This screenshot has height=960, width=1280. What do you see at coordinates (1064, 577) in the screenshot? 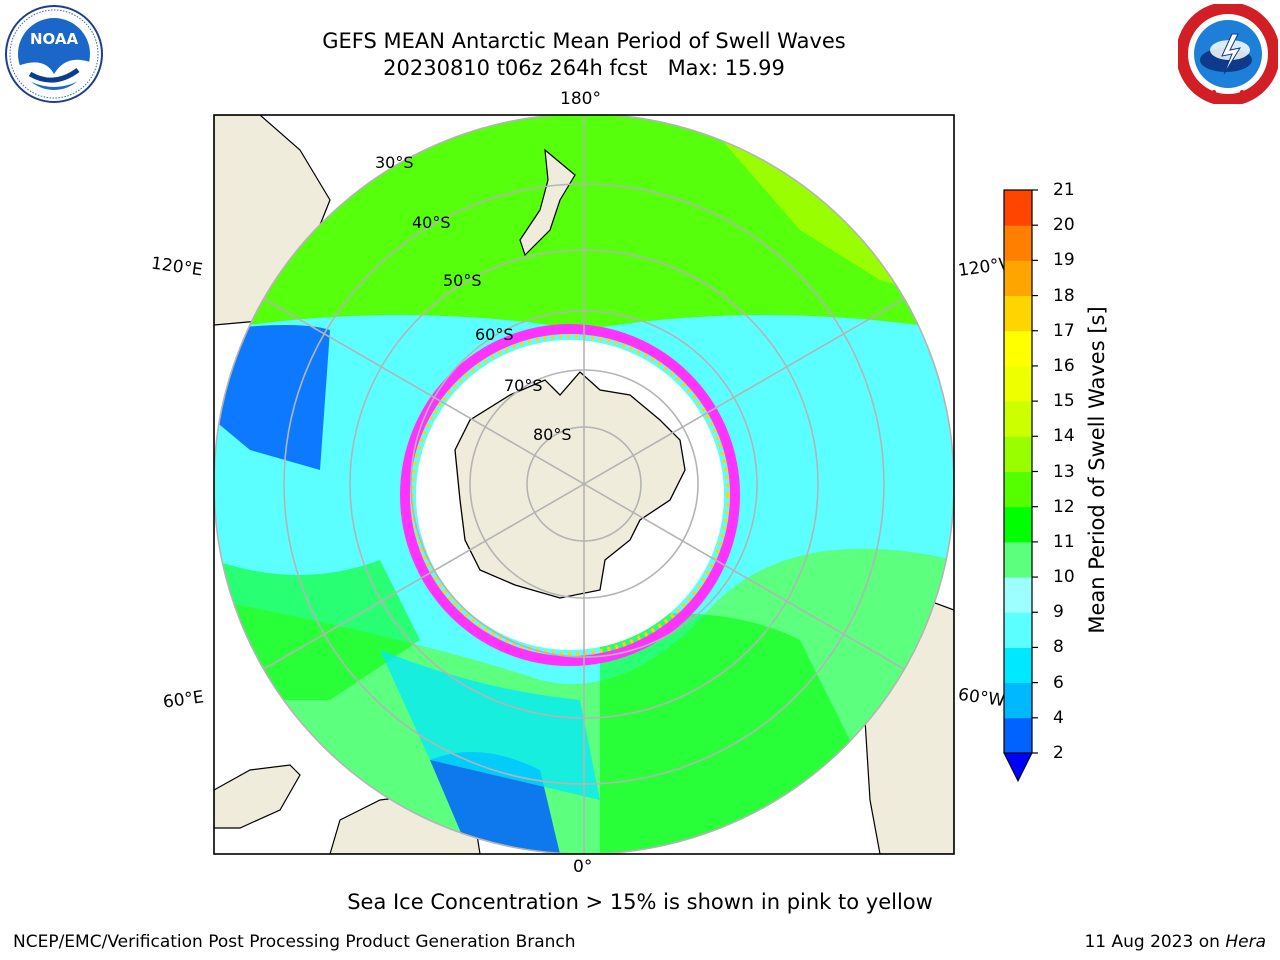
I see `colorbar-tick-label: 10` at bounding box center [1064, 577].